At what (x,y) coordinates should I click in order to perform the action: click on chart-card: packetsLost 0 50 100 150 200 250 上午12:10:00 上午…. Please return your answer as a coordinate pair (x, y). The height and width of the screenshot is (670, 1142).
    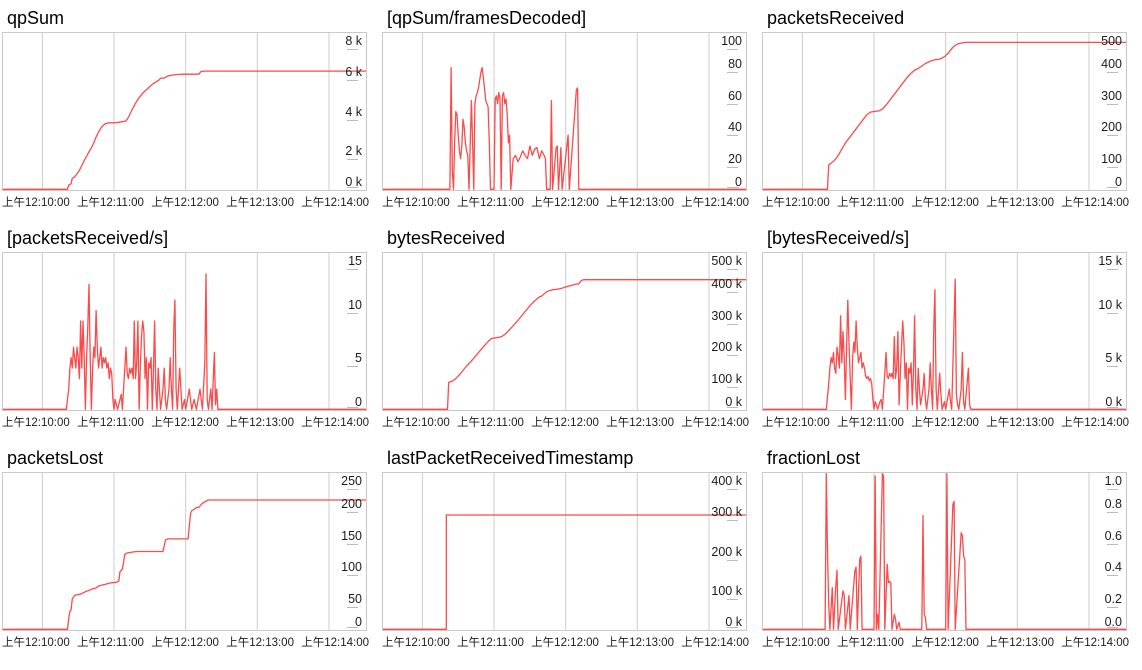
    Looking at the image, I should click on (190, 555).